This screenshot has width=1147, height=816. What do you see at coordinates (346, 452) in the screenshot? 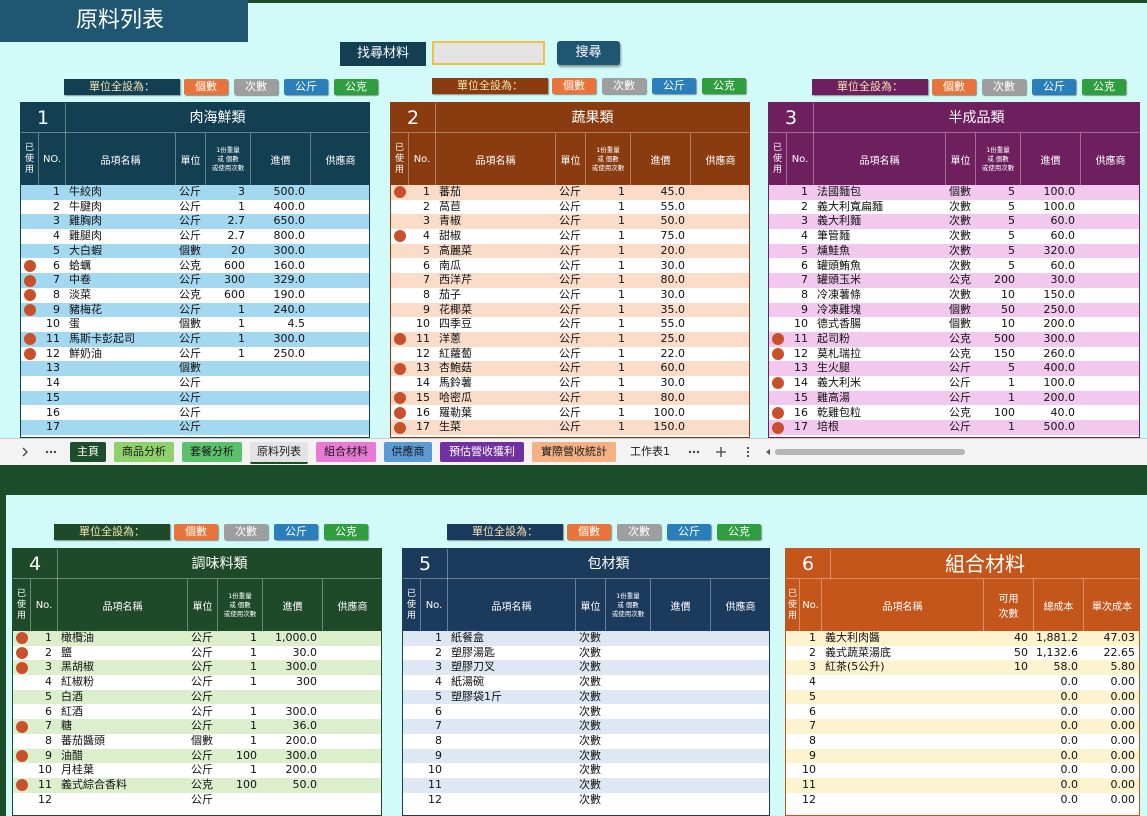
I see `sheet-tab: 組合材料` at bounding box center [346, 452].